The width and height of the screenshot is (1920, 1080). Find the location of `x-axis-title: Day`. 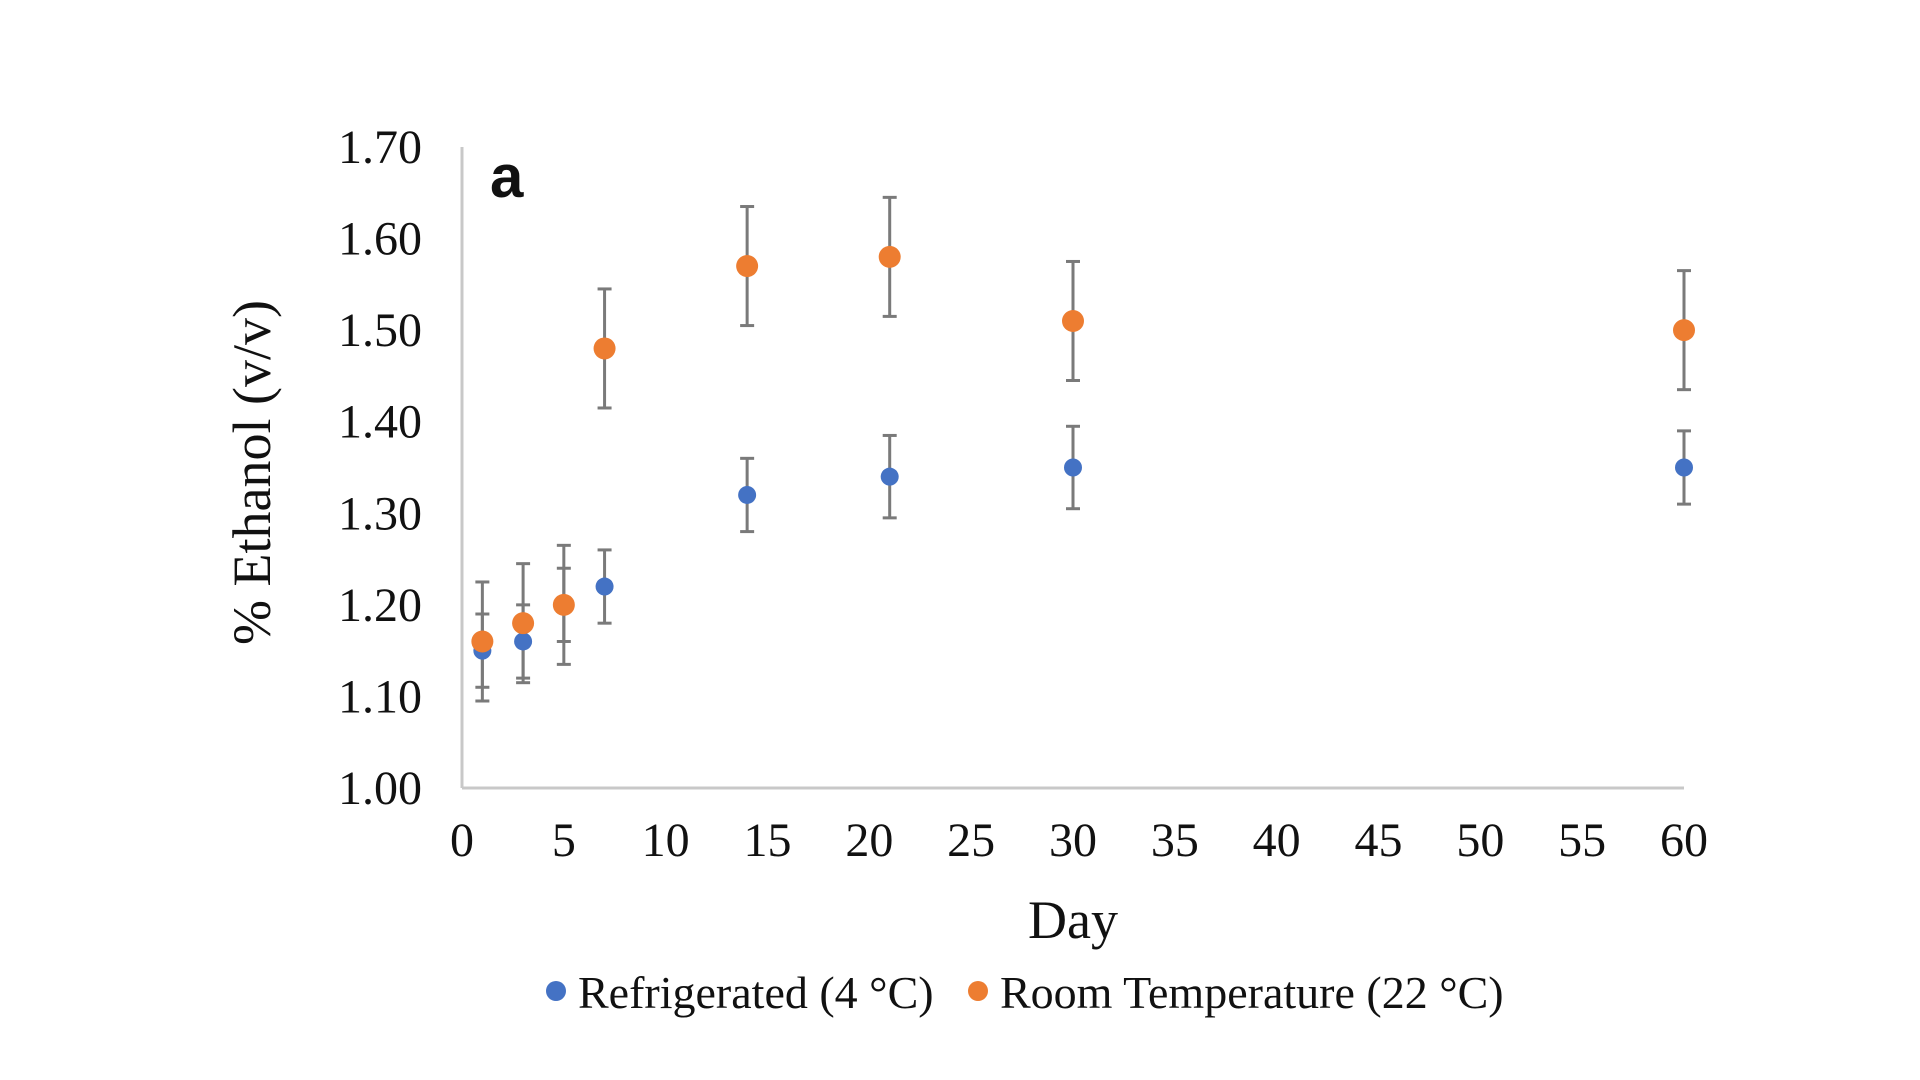

x-axis-title: Day is located at coordinates (1073, 920).